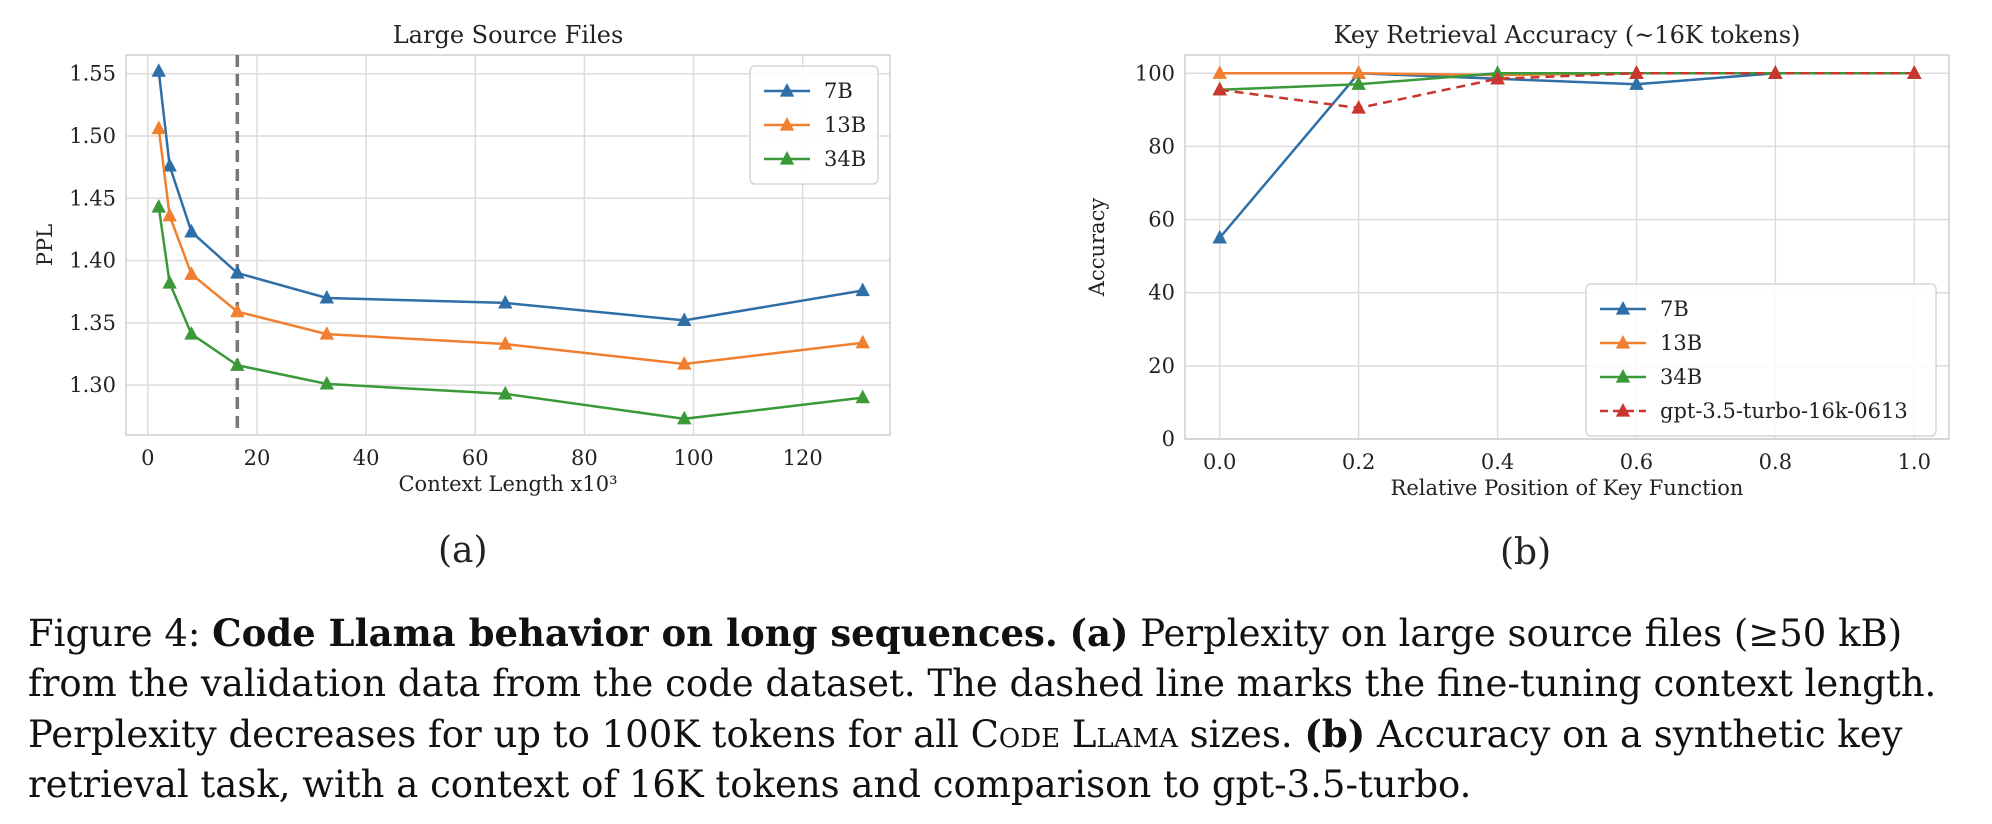  I want to click on x-axis-label: Context Length x10³, so click(507, 484).